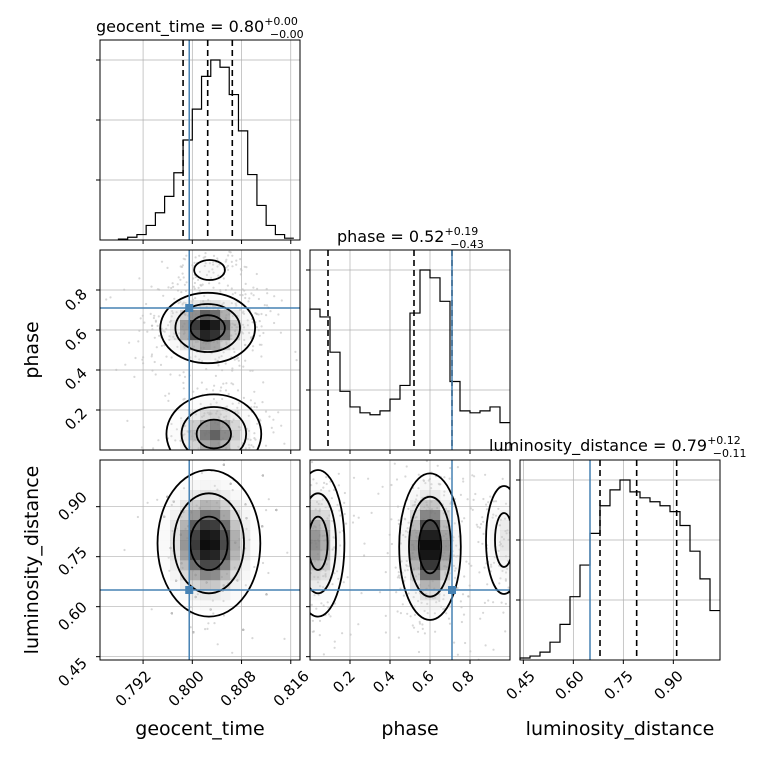 The width and height of the screenshot is (760, 760). Describe the element at coordinates (620, 560) in the screenshot. I see `luminosity_distance-hist-frame` at that location.